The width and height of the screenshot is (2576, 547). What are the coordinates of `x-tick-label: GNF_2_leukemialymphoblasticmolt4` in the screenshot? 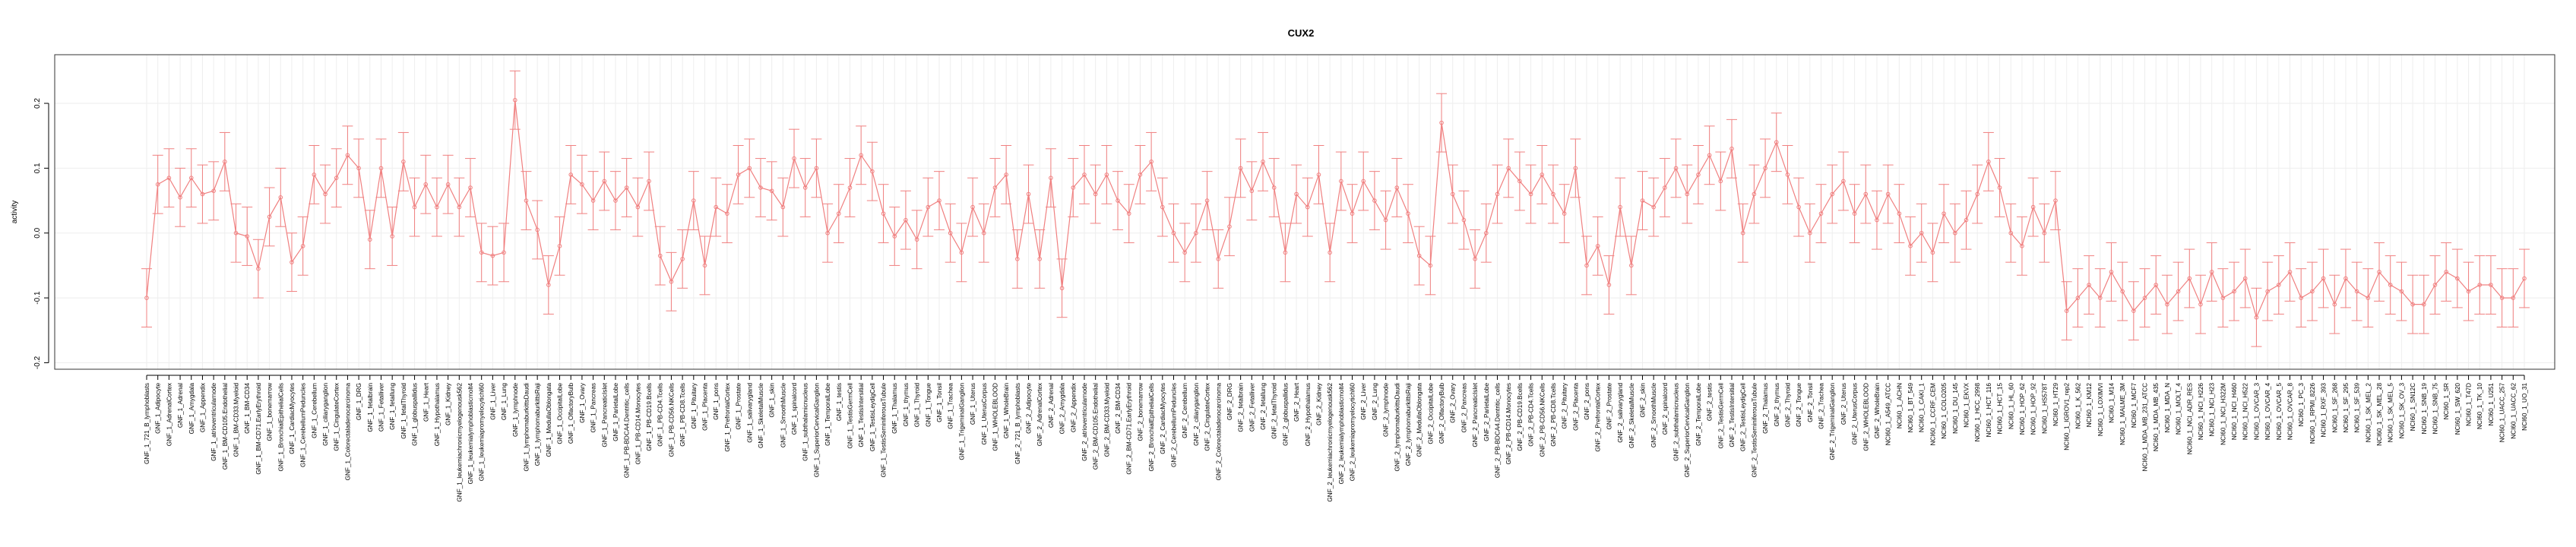 It's located at (1341, 434).